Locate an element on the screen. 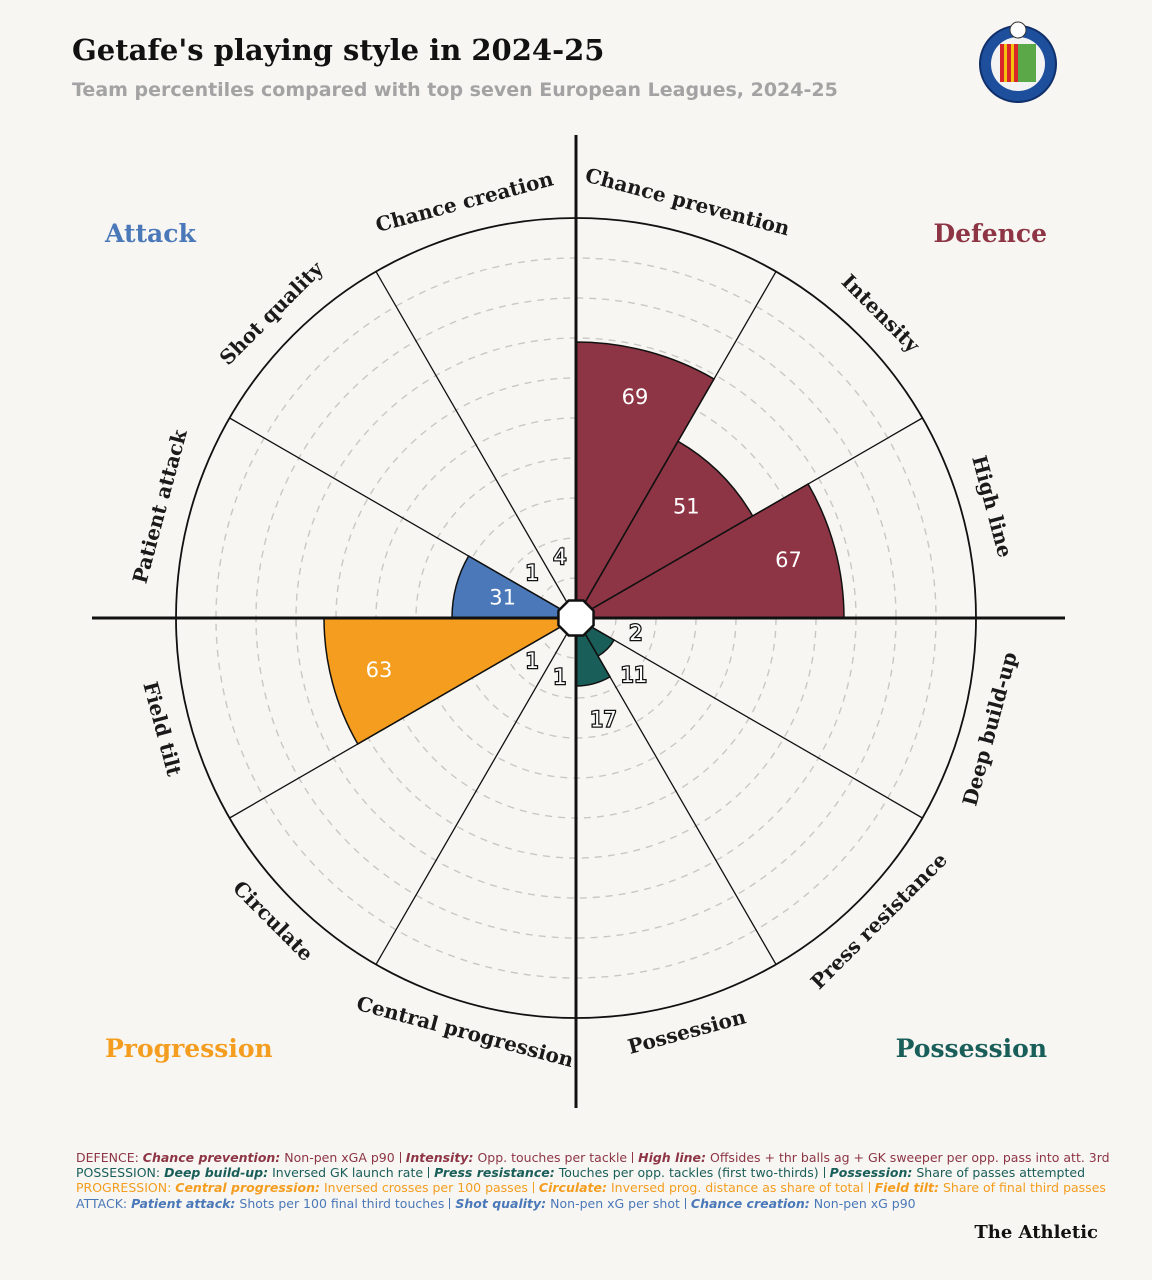  group-label: Defence is located at coordinates (990, 233).